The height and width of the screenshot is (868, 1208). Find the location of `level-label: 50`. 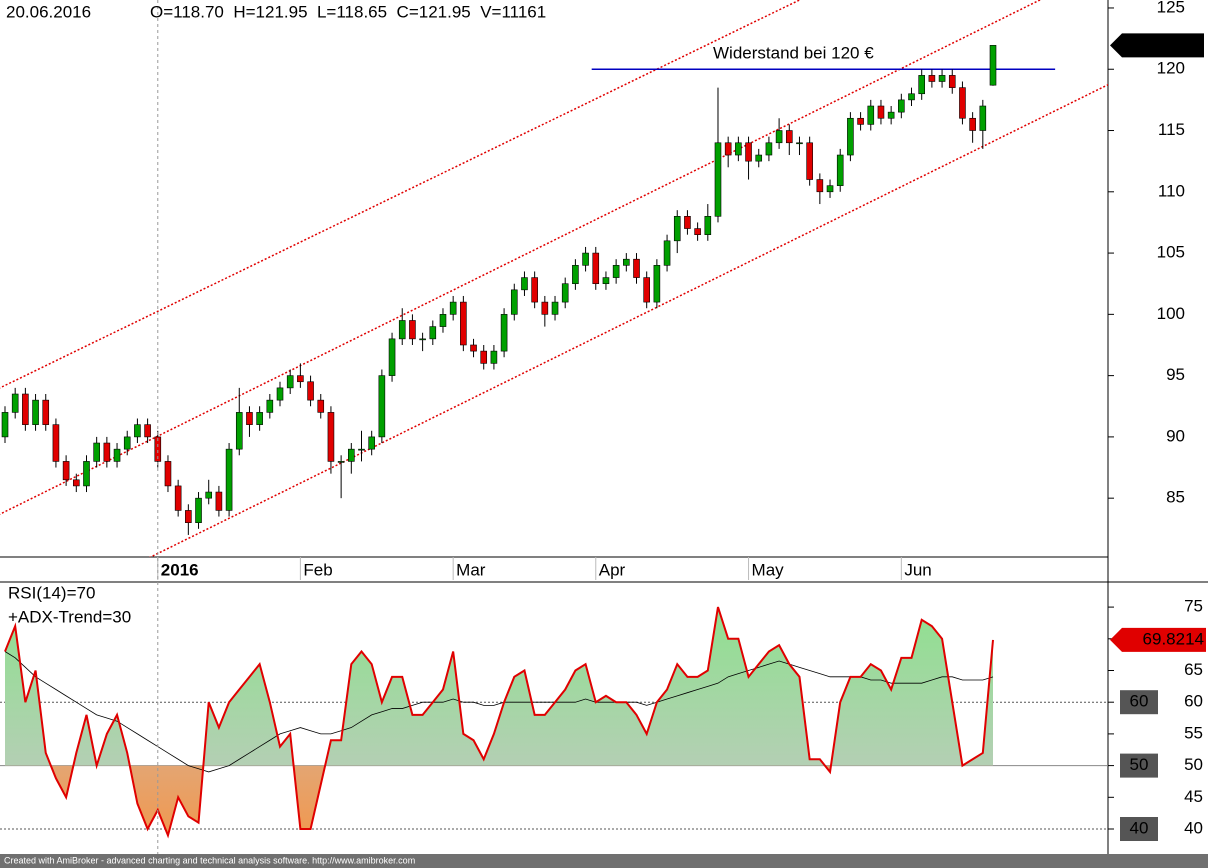

level-label: 50 is located at coordinates (1139, 764).